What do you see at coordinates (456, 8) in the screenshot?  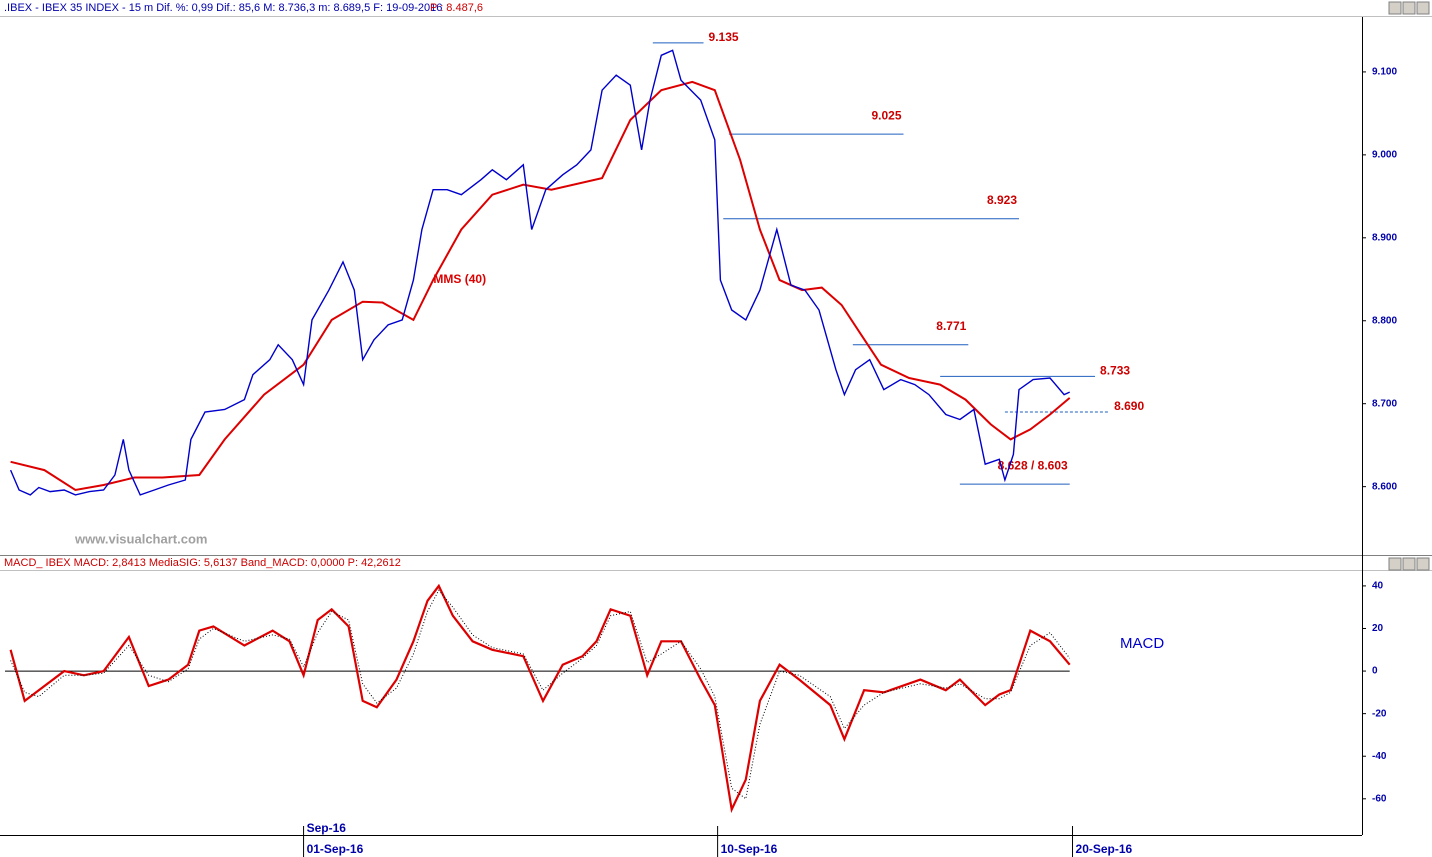 I see `price-last: P : 8.487,6` at bounding box center [456, 8].